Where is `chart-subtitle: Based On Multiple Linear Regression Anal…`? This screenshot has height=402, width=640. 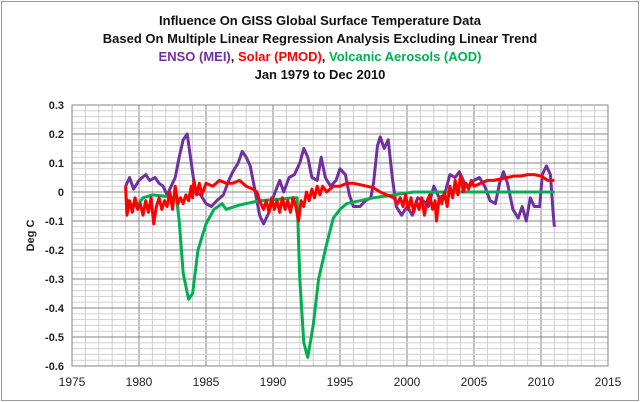
chart-subtitle: Based On Multiple Linear Regression Anal… is located at coordinates (320, 38).